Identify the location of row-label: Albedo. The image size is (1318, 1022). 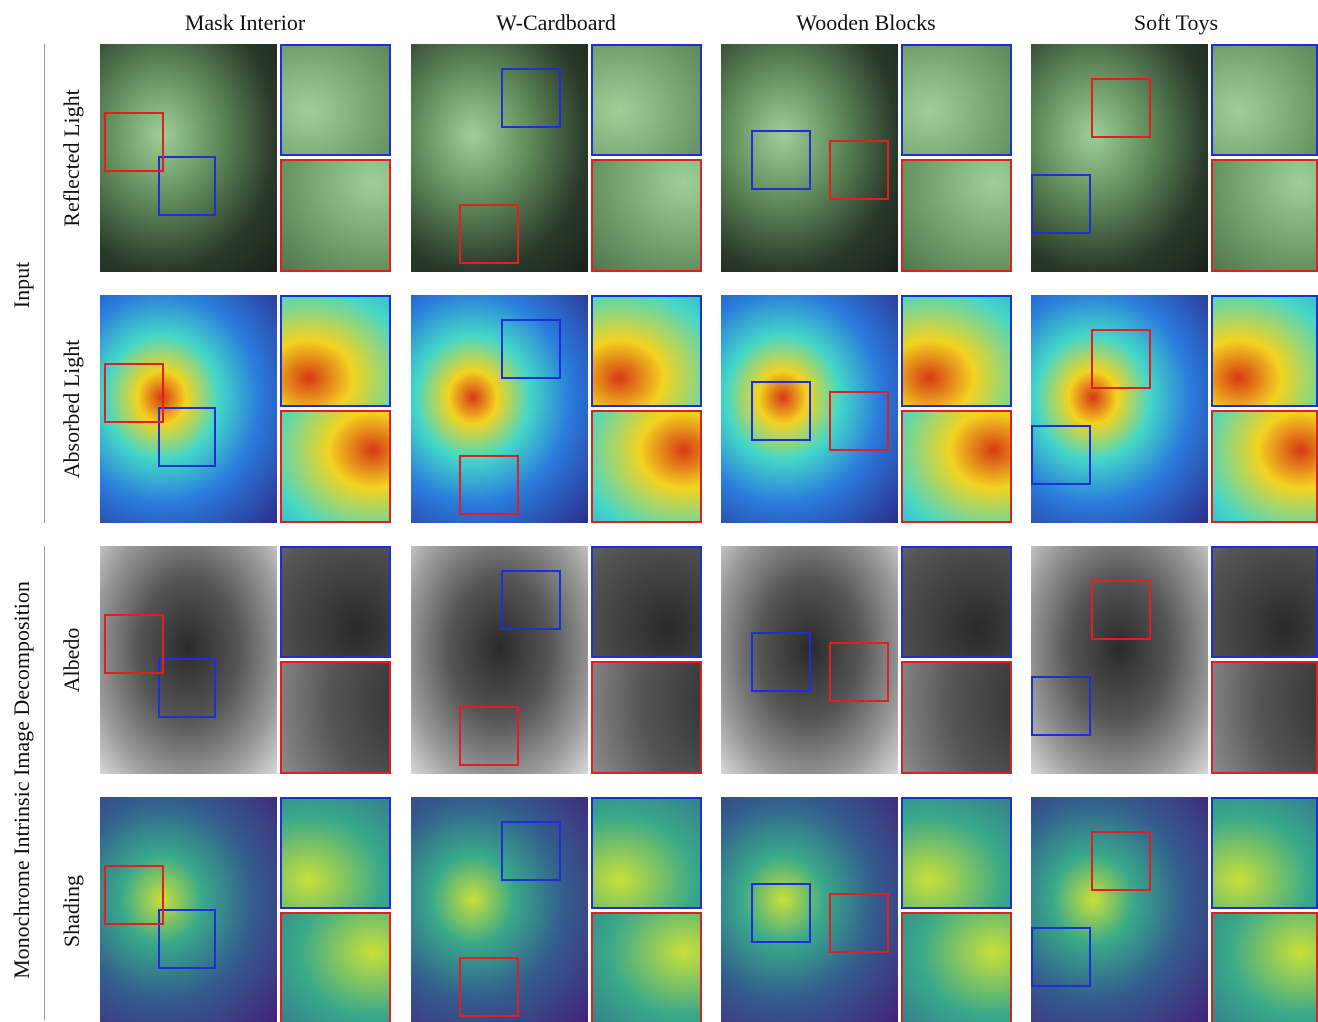
(71, 660).